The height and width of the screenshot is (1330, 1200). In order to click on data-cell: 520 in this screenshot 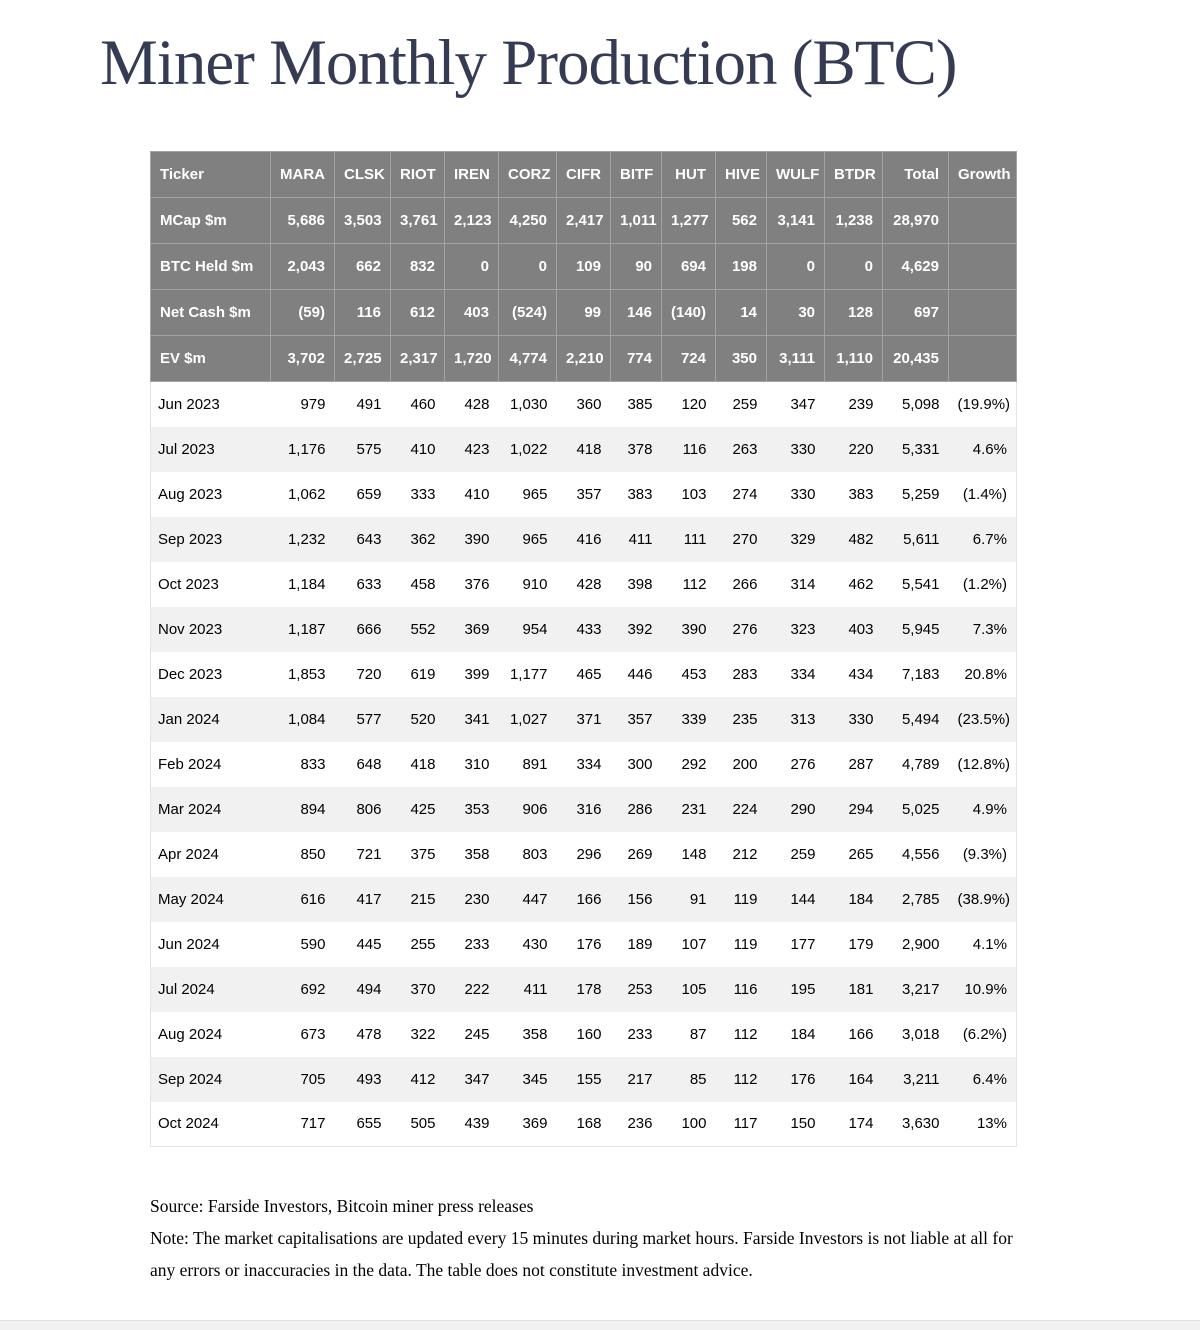, I will do `click(417, 719)`.